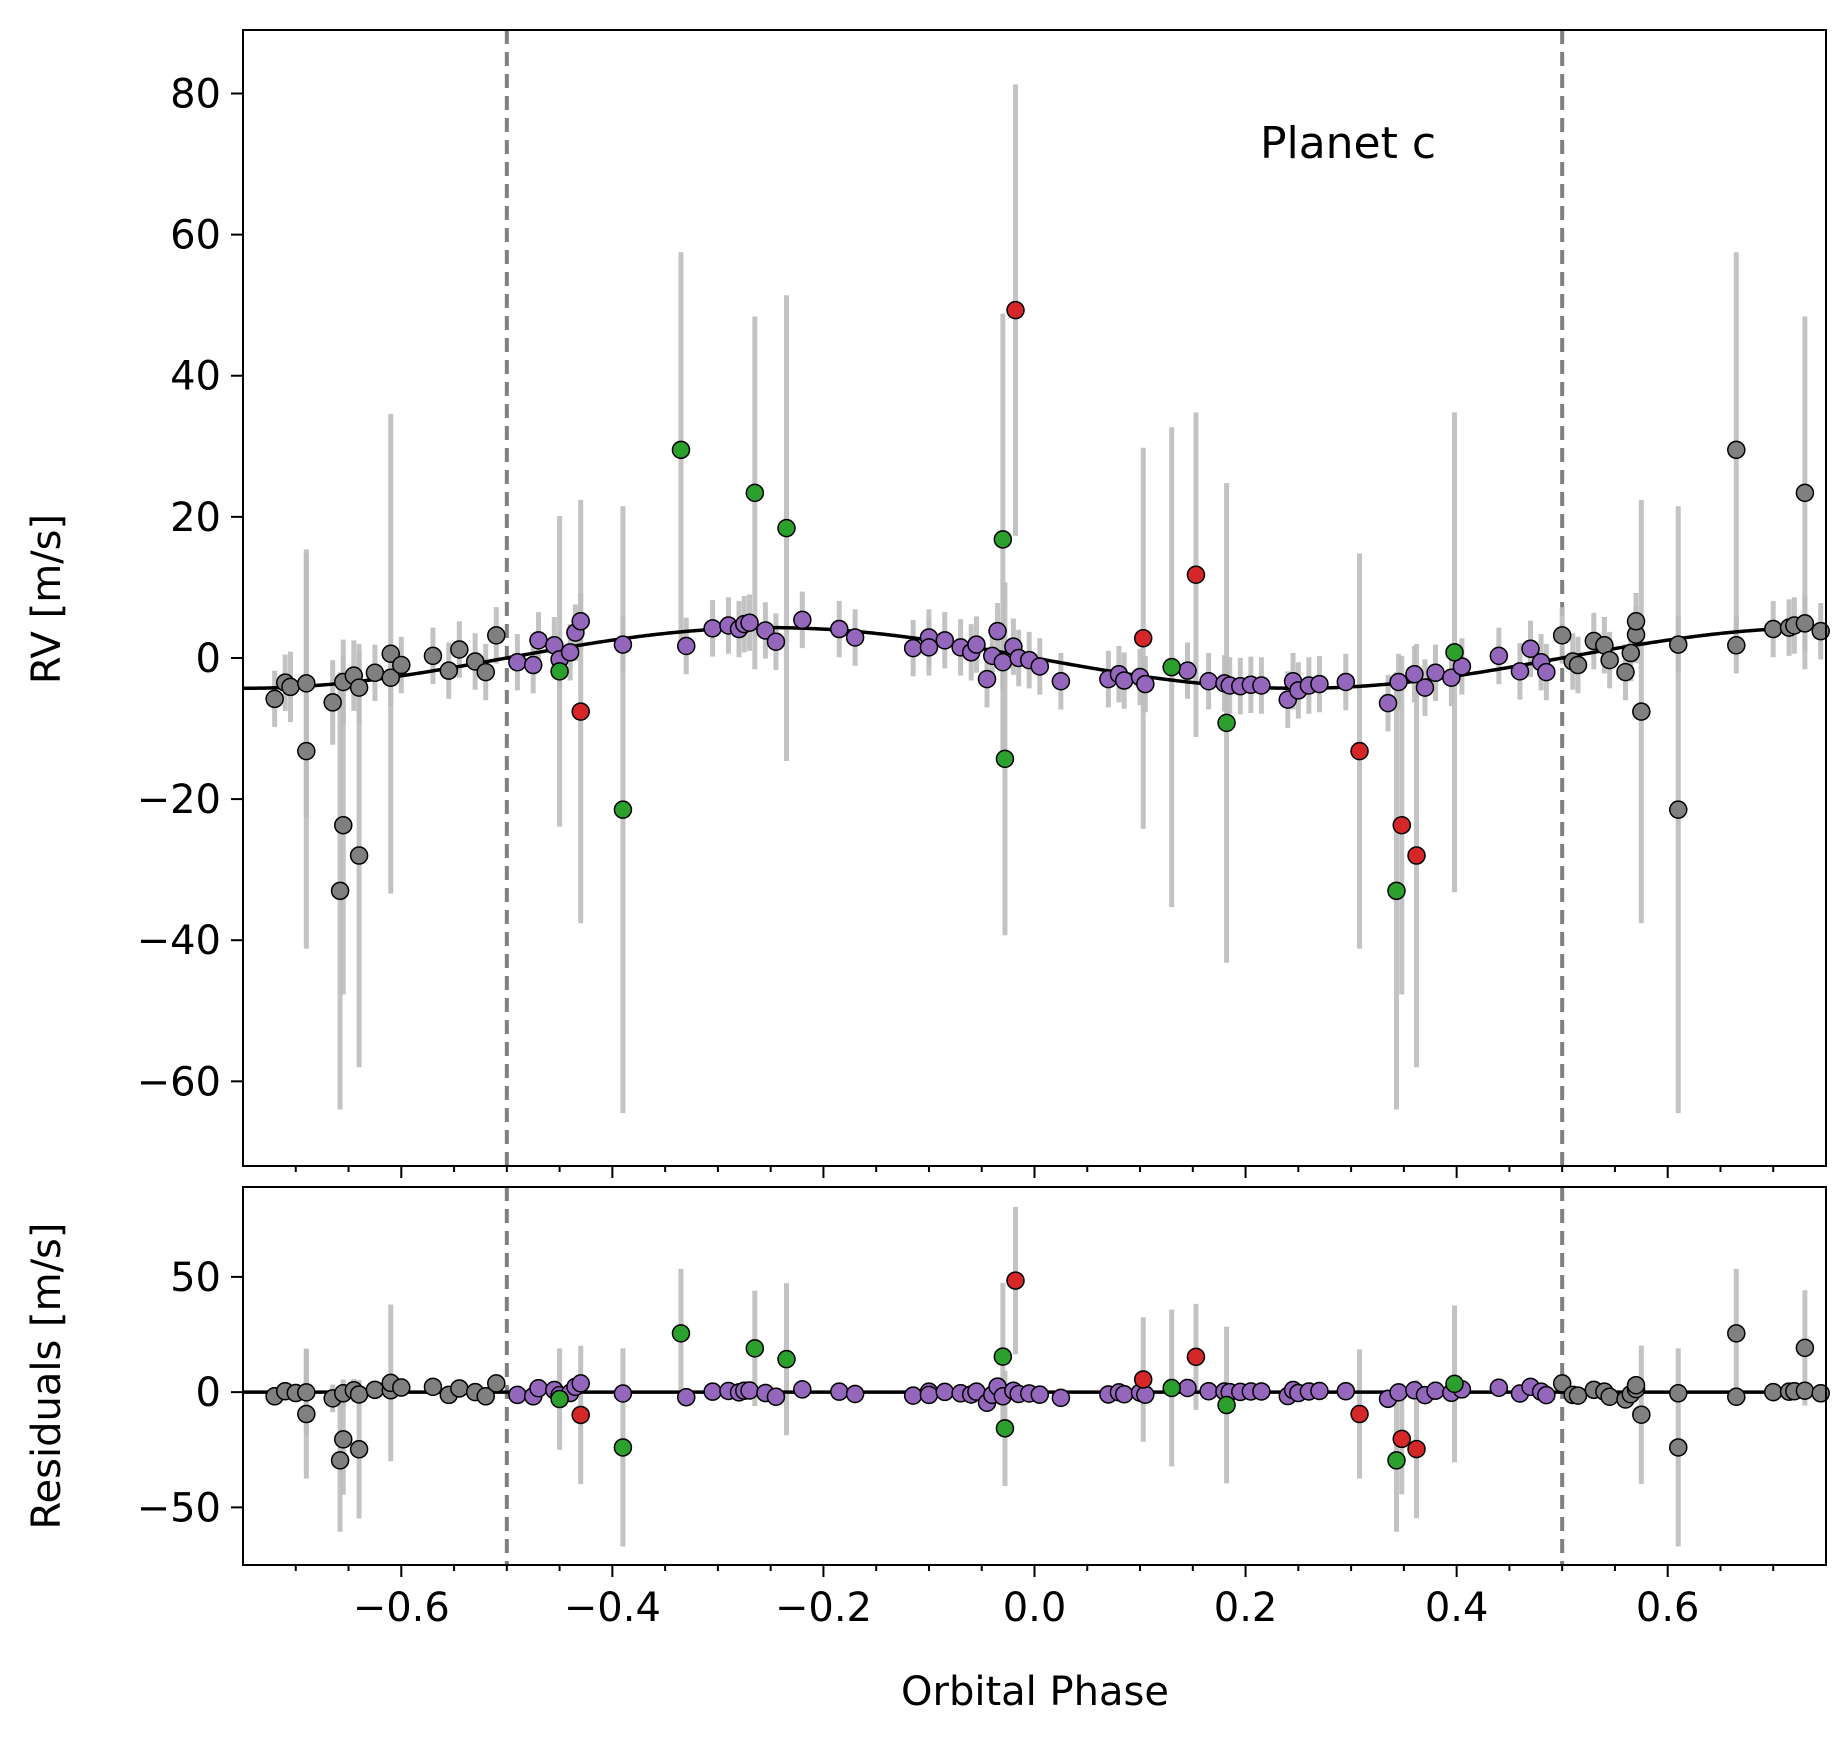  I want to click on residuals-y-ticks: −50 0 50, so click(190, 1393).